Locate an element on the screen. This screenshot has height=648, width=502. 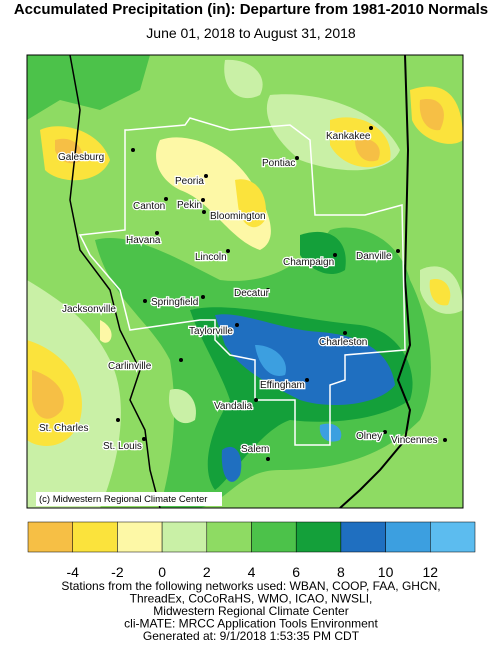
legend-tick-label: 2 is located at coordinates (207, 572).